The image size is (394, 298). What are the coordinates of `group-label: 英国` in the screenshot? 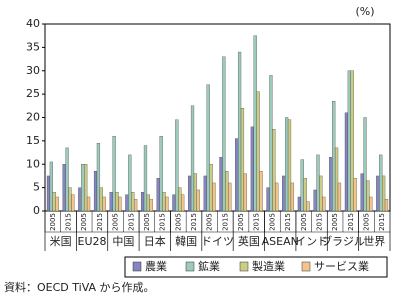 It's located at (249, 241).